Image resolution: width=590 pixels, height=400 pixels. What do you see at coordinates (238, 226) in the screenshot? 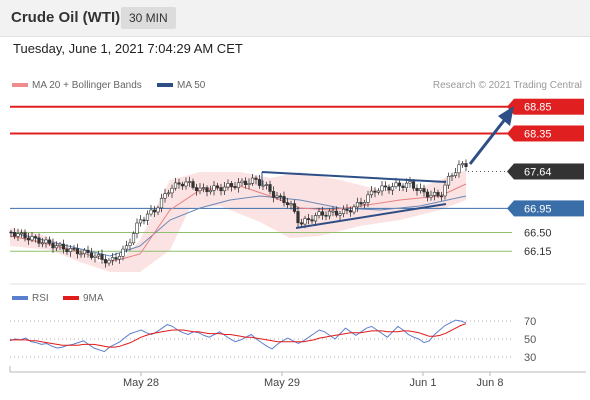
I see `ma50-line` at bounding box center [238, 226].